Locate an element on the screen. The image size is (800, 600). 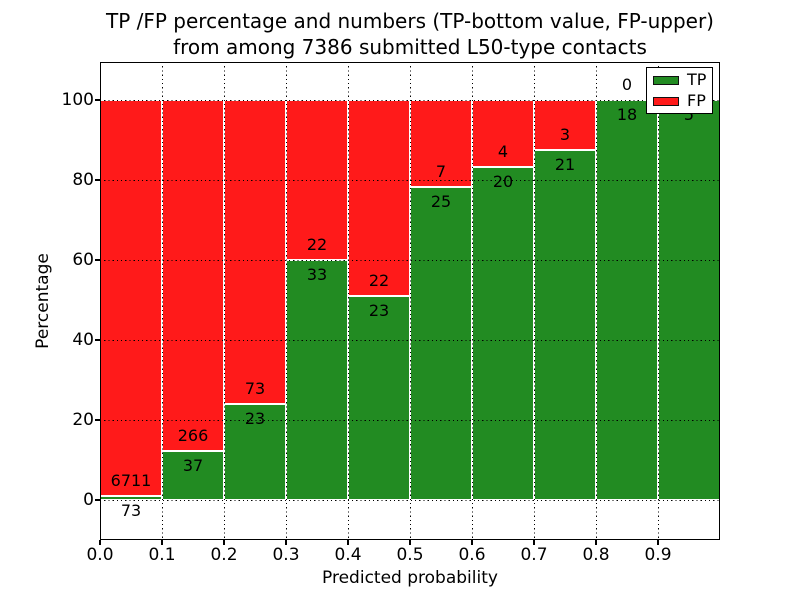
bar-tp-count-label: 37 is located at coordinates (193, 466).